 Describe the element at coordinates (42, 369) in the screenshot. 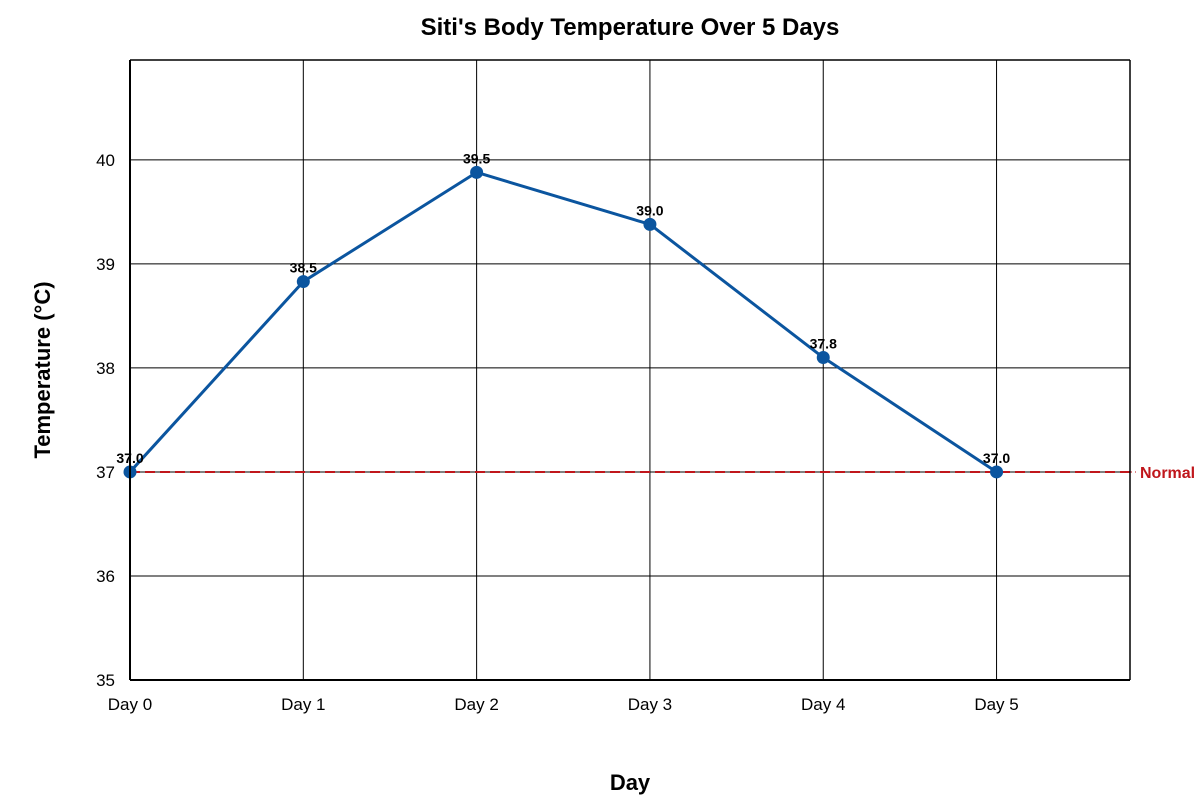

I see `y-axis-title: Temperature (°C)` at that location.